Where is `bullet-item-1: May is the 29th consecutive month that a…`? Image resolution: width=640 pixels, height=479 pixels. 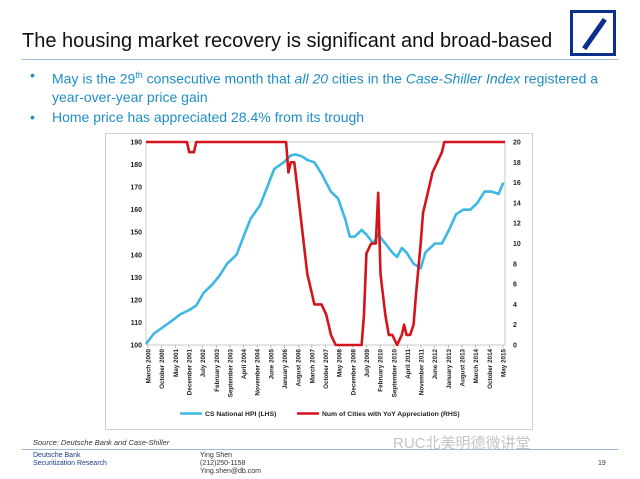 bullet-item-1: May is the 29th consecutive month that a… is located at coordinates (325, 86).